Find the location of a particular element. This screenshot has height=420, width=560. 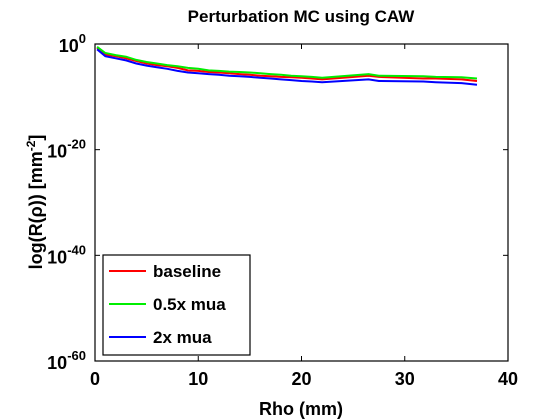

series-group is located at coordinates (287, 66).